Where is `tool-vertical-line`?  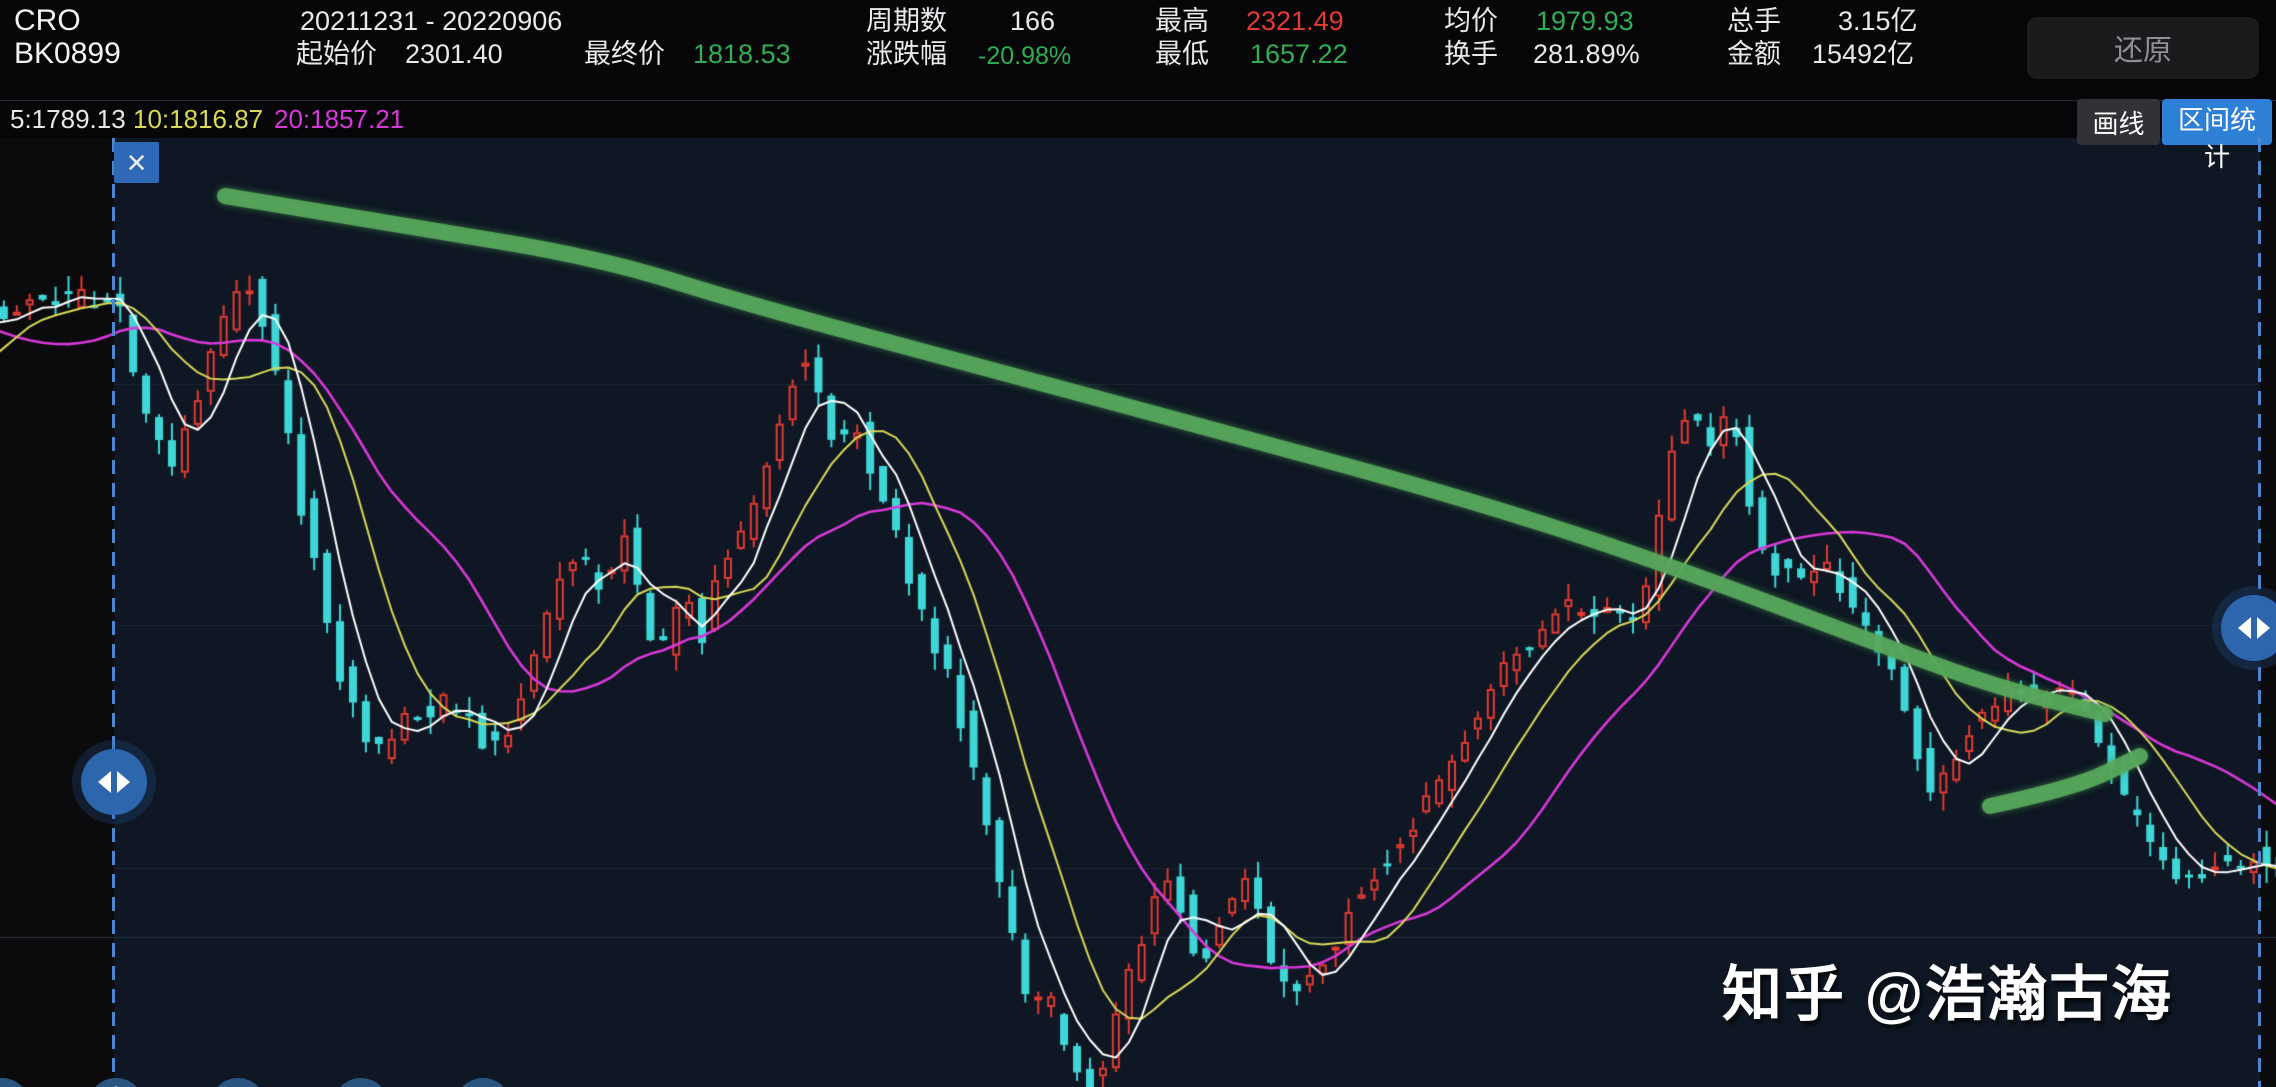 tool-vertical-line is located at coordinates (116, 1082).